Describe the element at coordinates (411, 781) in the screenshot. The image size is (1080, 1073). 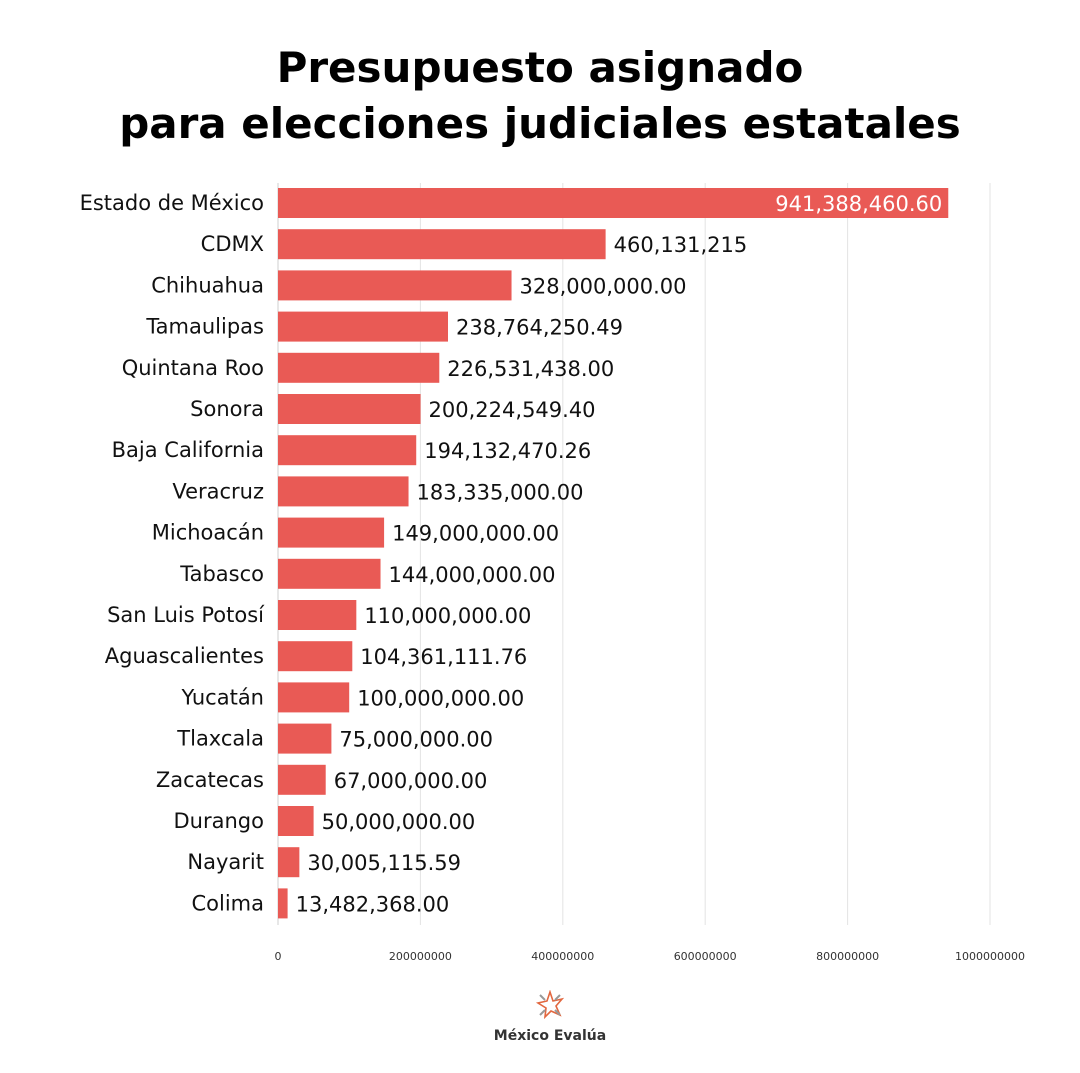
I see `data-label: 67,000,000.00` at that location.